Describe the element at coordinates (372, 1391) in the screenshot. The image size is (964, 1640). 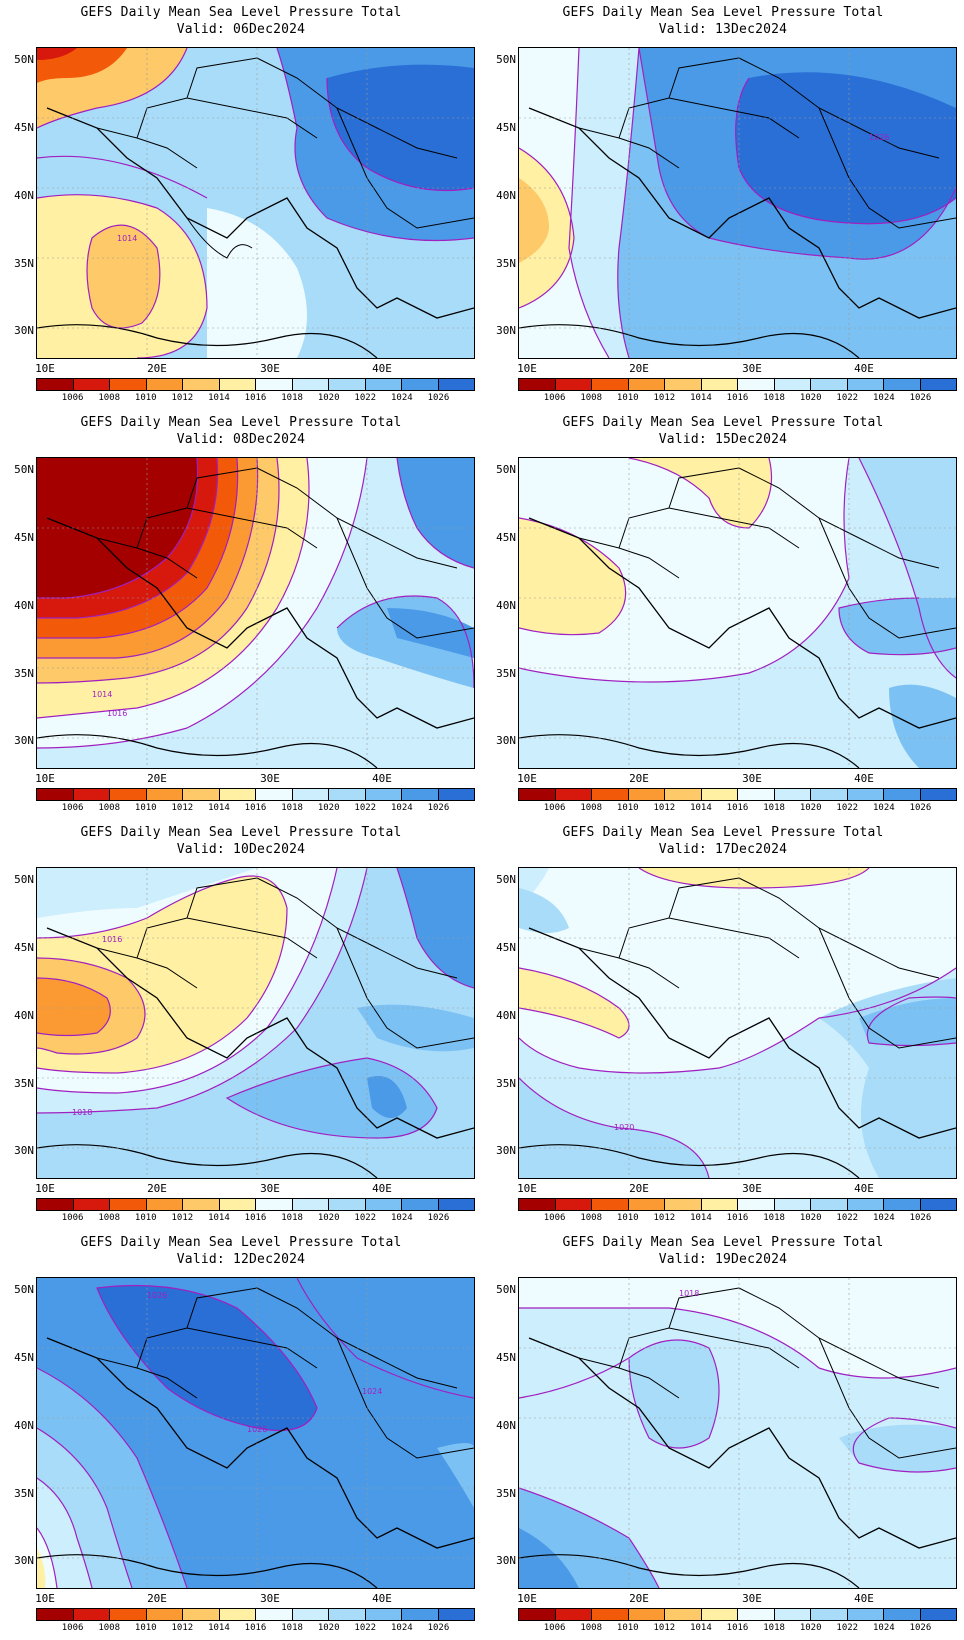
I see `contour-label: 1024` at that location.